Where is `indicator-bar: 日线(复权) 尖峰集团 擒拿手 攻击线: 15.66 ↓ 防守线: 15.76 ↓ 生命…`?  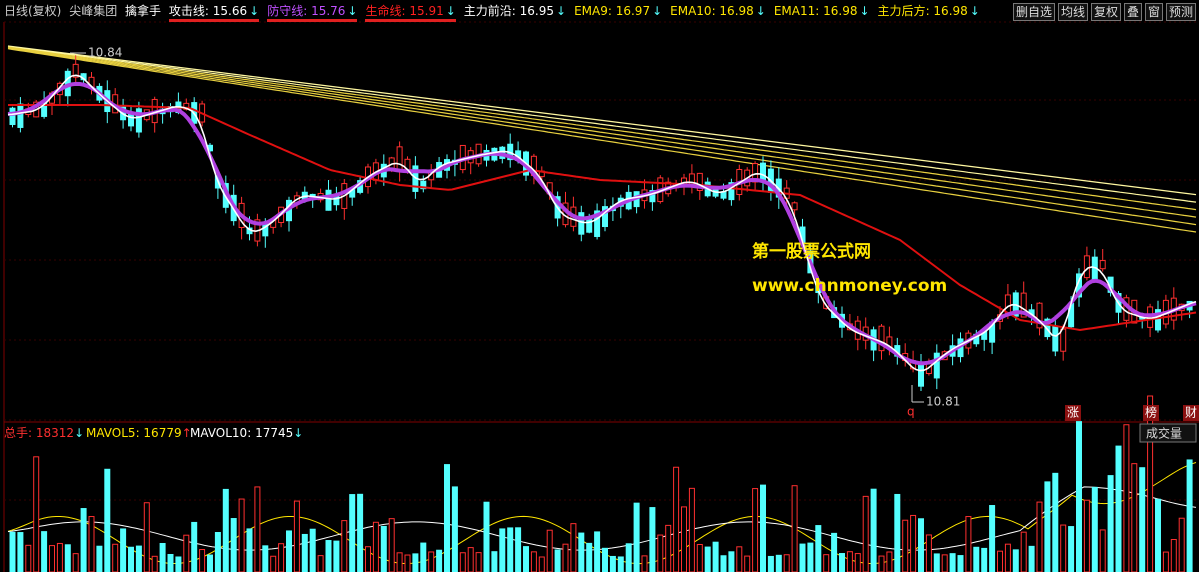 indicator-bar: 日线(复权) 尖峰集团 擒拿手 攻击线: 15.66 ↓ 防守线: 15.76 ↓ 生命… is located at coordinates (599, 11).